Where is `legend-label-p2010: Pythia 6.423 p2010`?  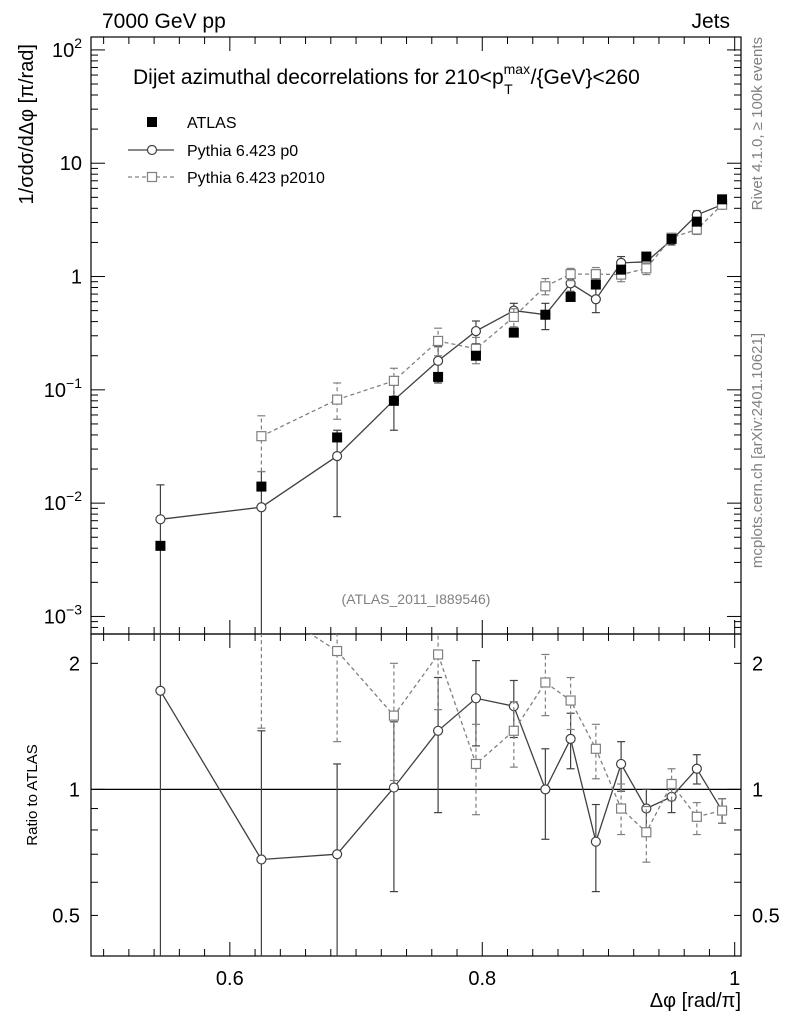
legend-label-p2010: Pythia 6.423 p2010 is located at coordinates (256, 178).